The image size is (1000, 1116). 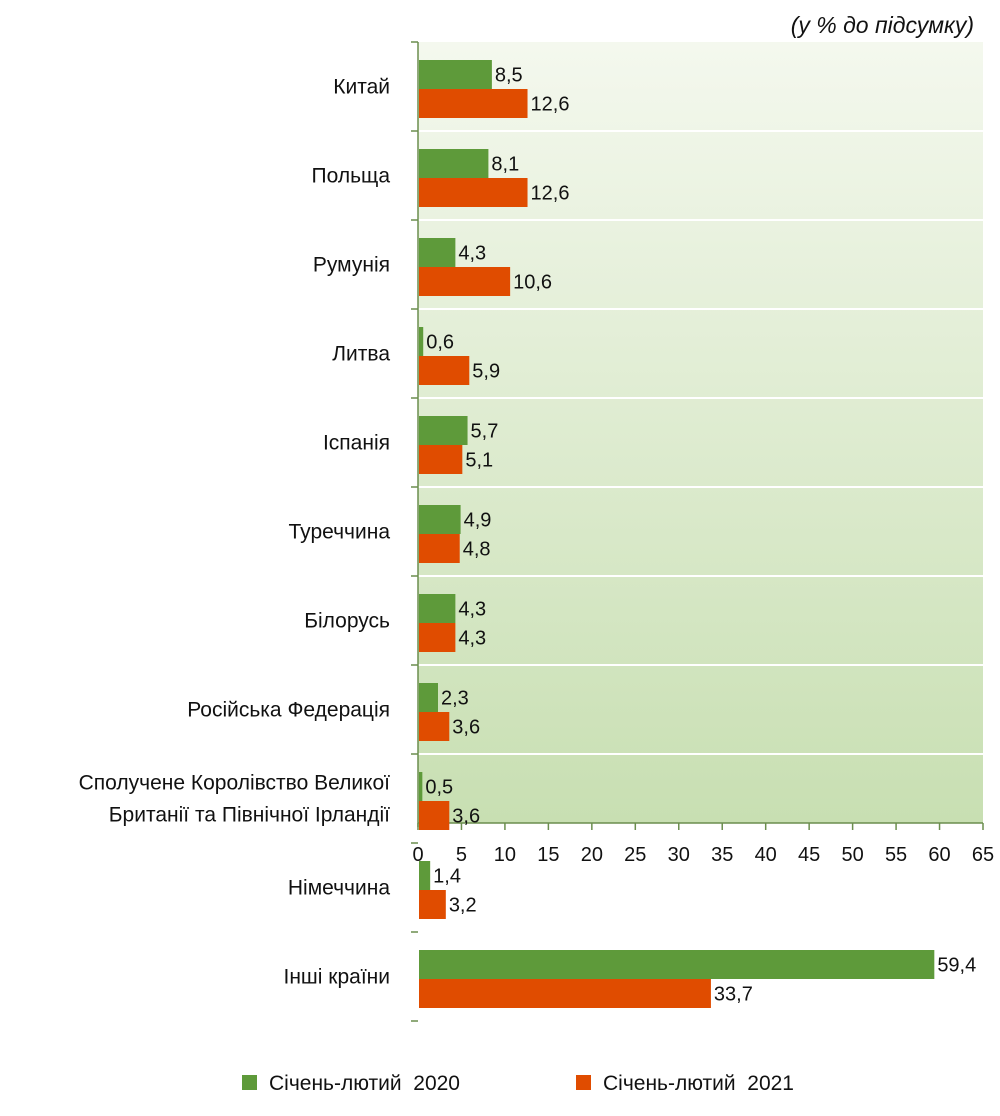 I want to click on category-label: Іспанія, so click(x=356, y=443).